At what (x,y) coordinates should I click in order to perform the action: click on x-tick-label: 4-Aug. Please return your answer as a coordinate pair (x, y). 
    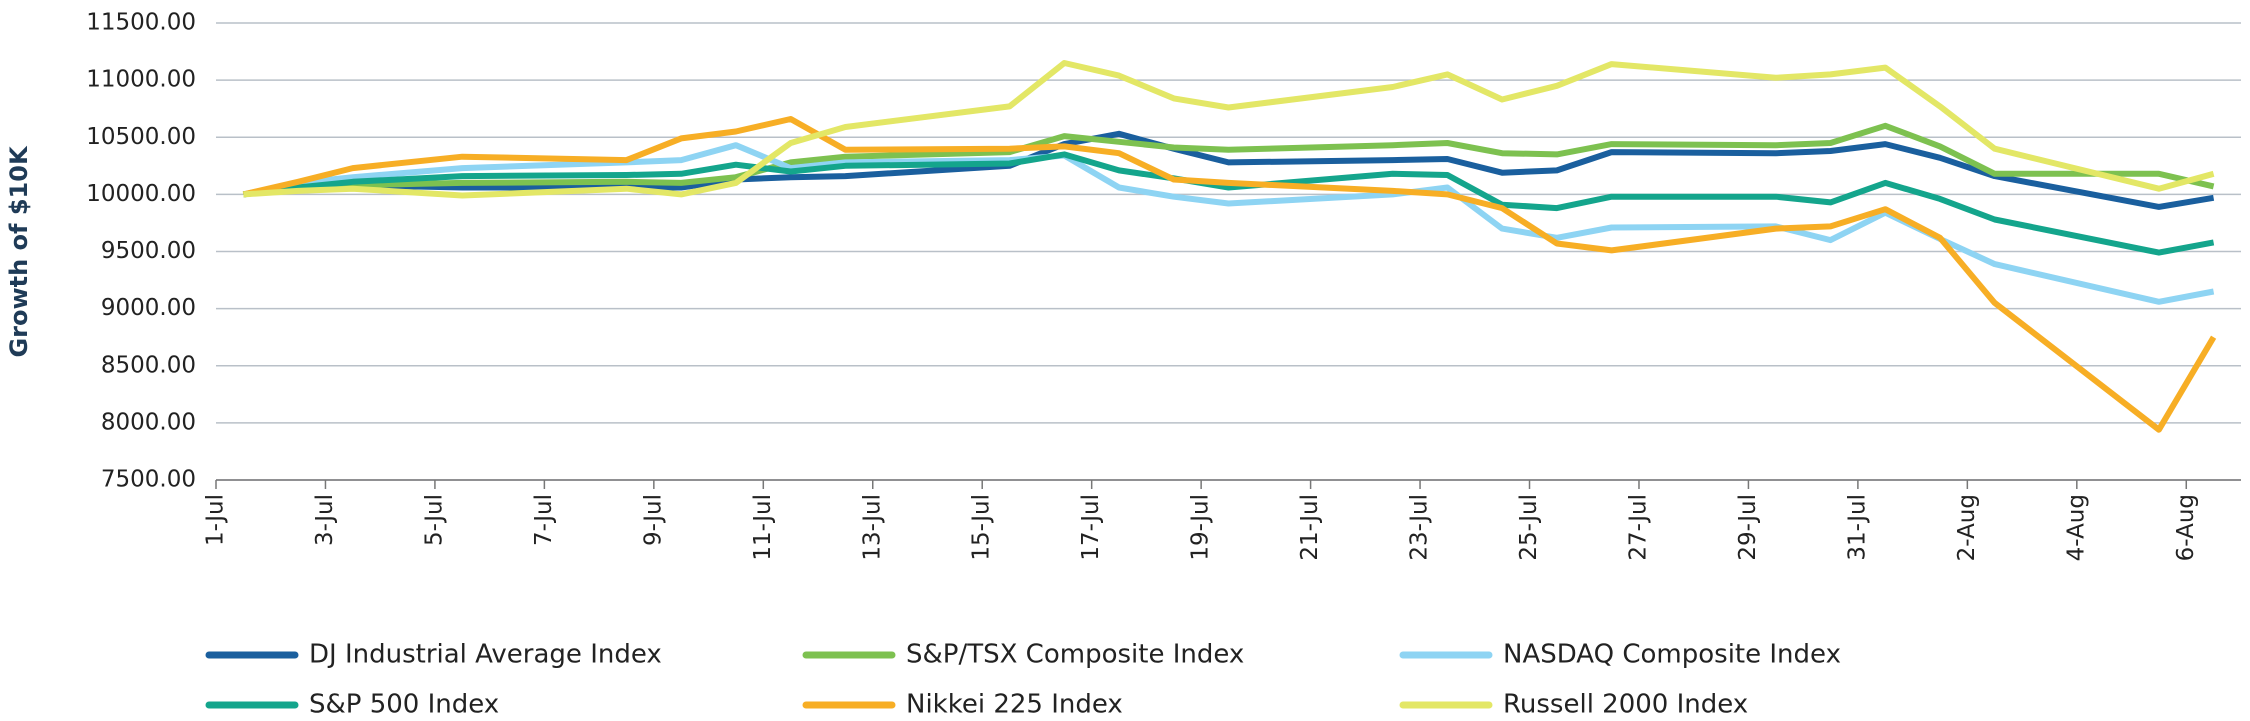
    Looking at the image, I should click on (2076, 527).